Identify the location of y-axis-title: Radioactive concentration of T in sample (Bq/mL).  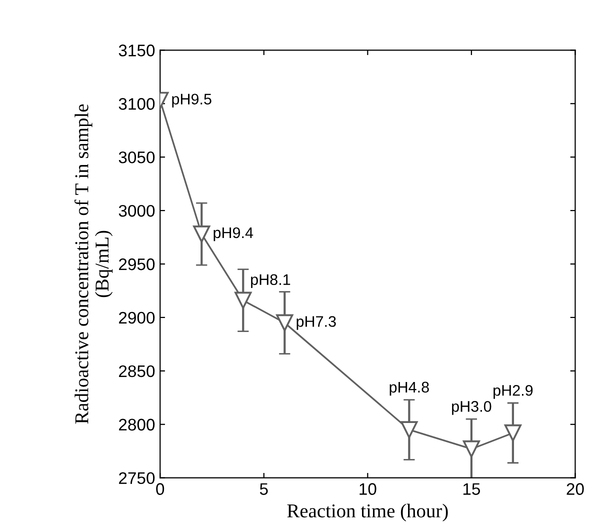
(93, 264).